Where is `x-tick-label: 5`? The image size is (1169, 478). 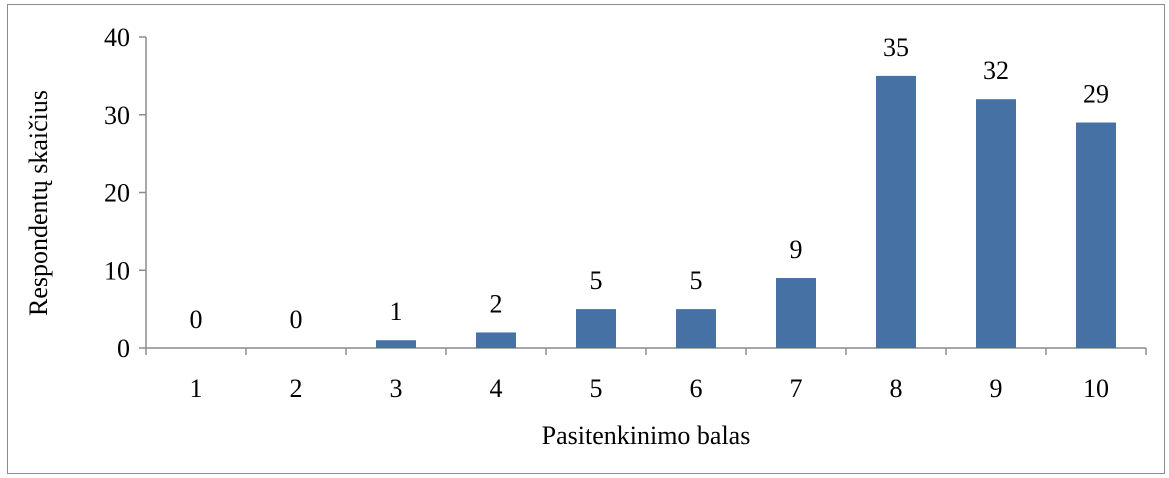 x-tick-label: 5 is located at coordinates (596, 388).